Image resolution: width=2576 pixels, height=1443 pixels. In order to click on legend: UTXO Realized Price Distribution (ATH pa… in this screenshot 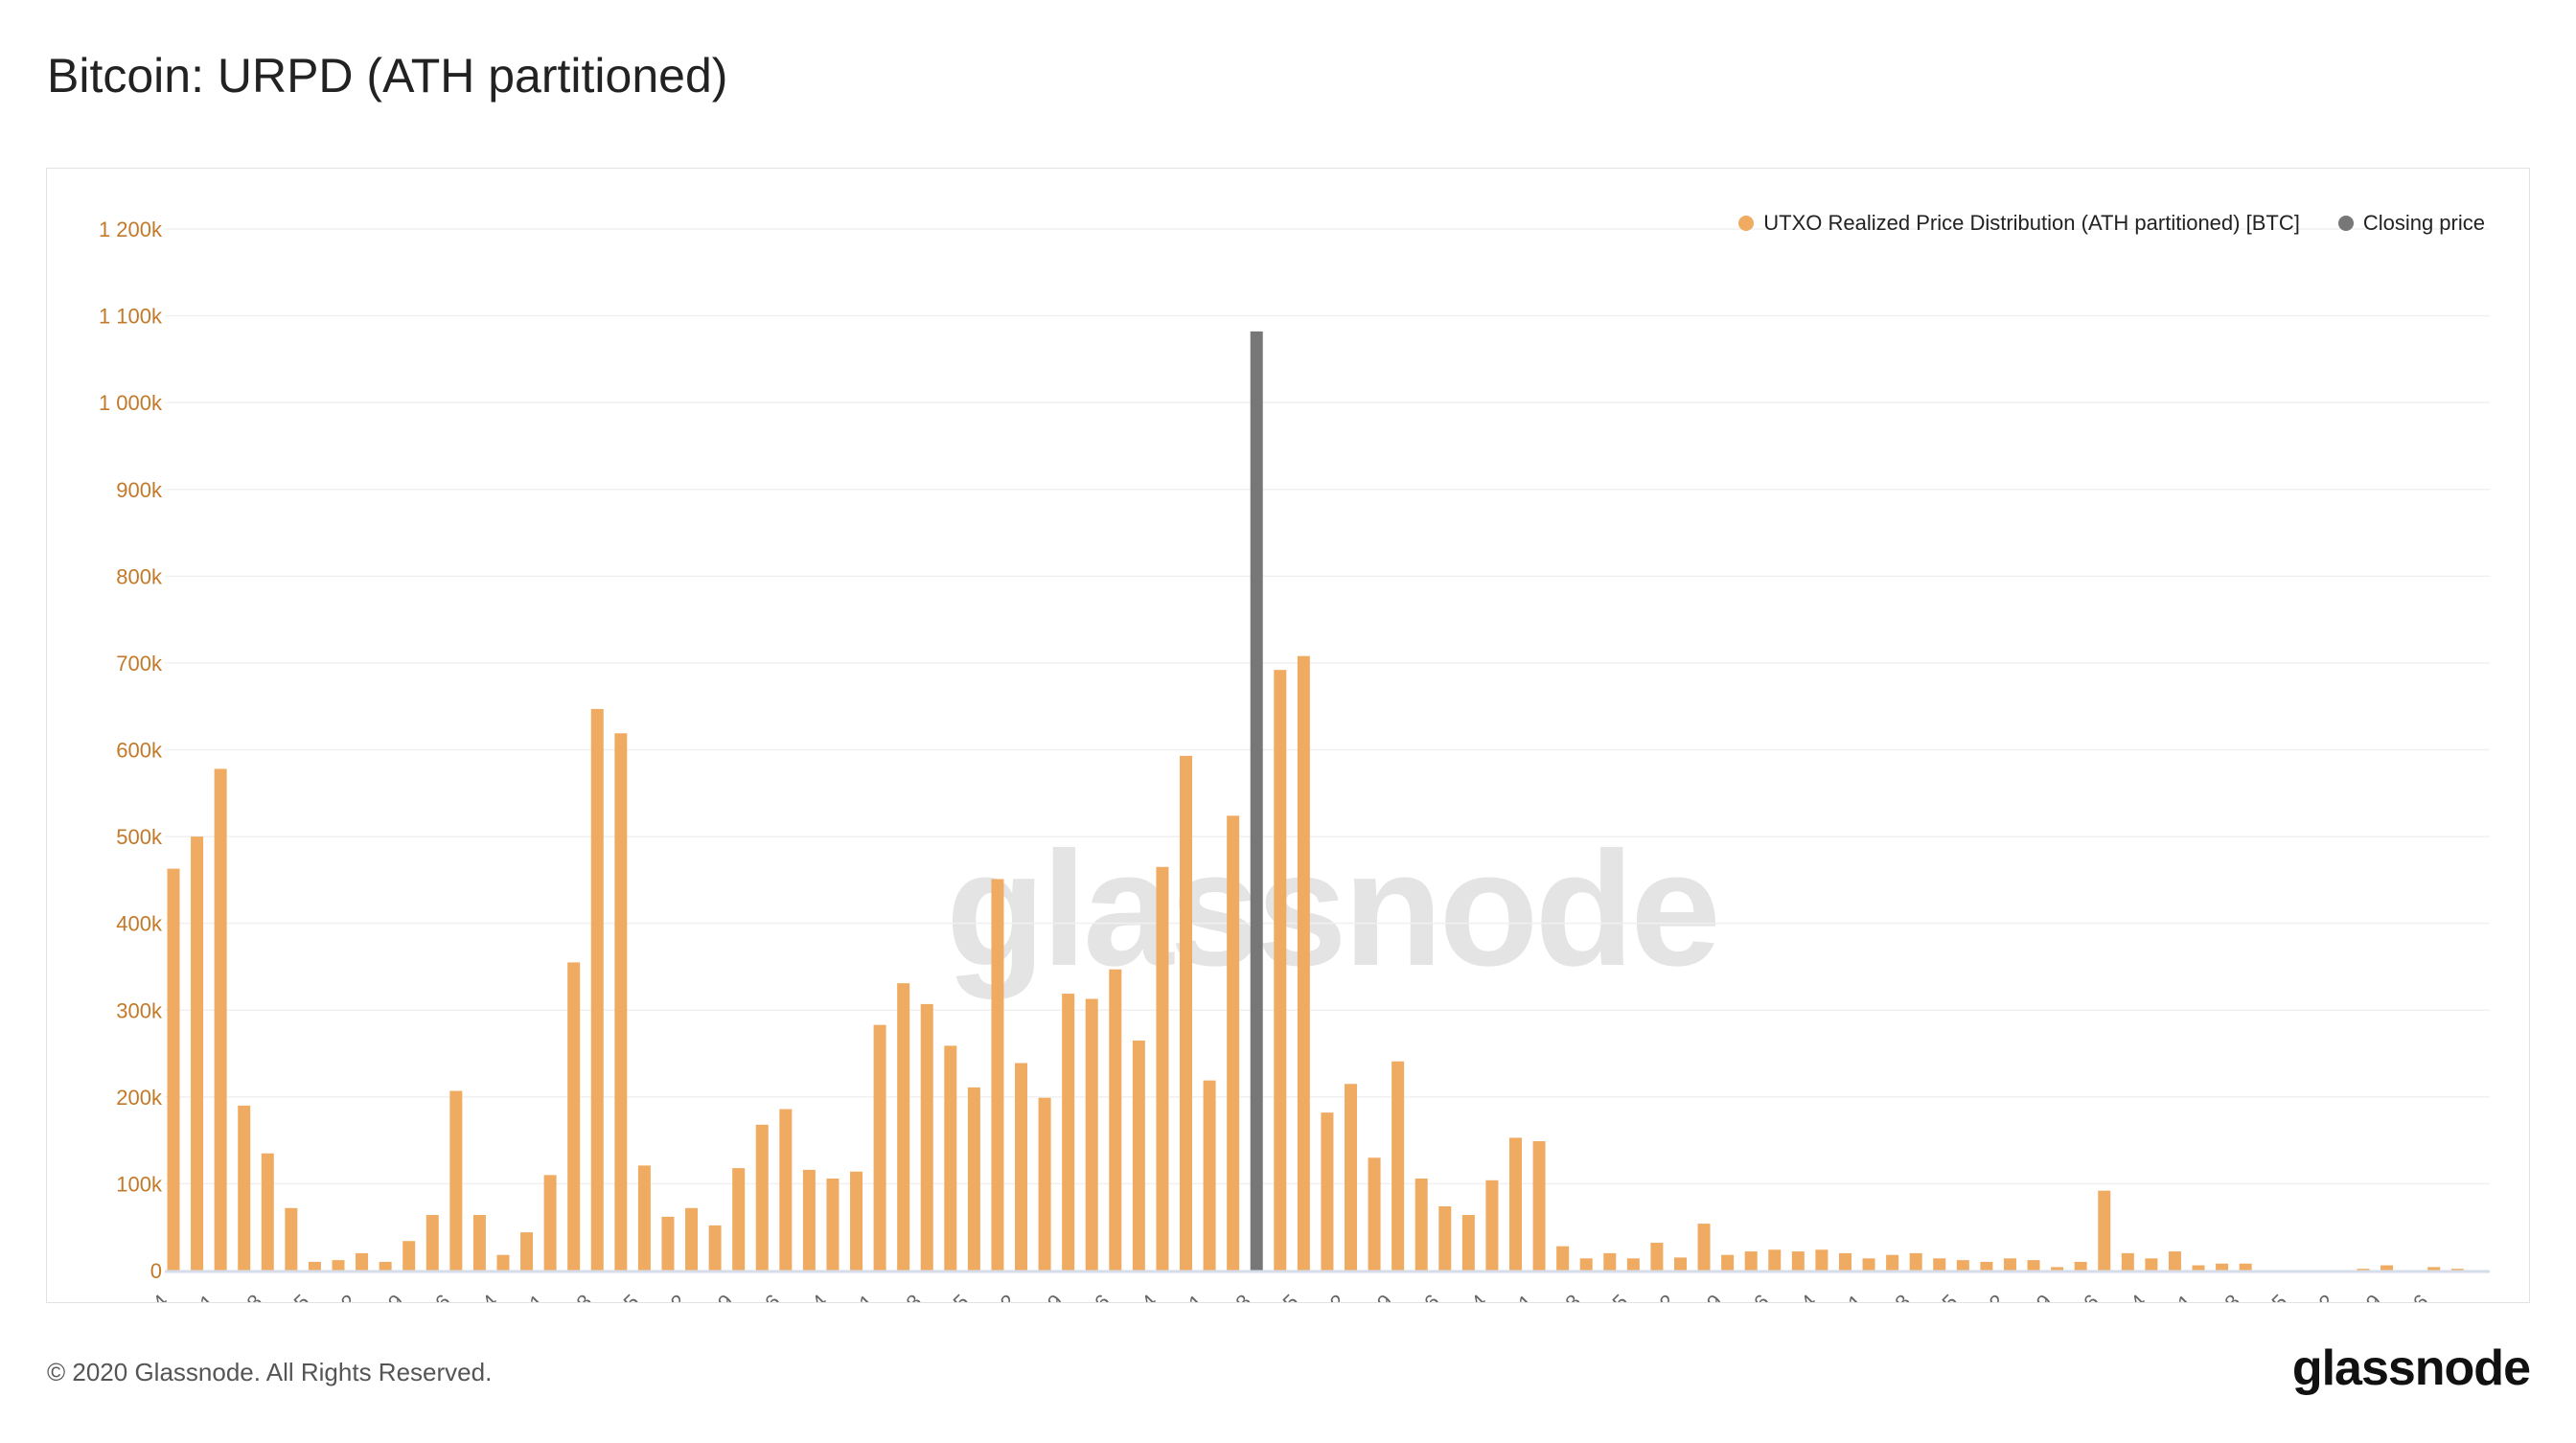, I will do `click(2111, 223)`.